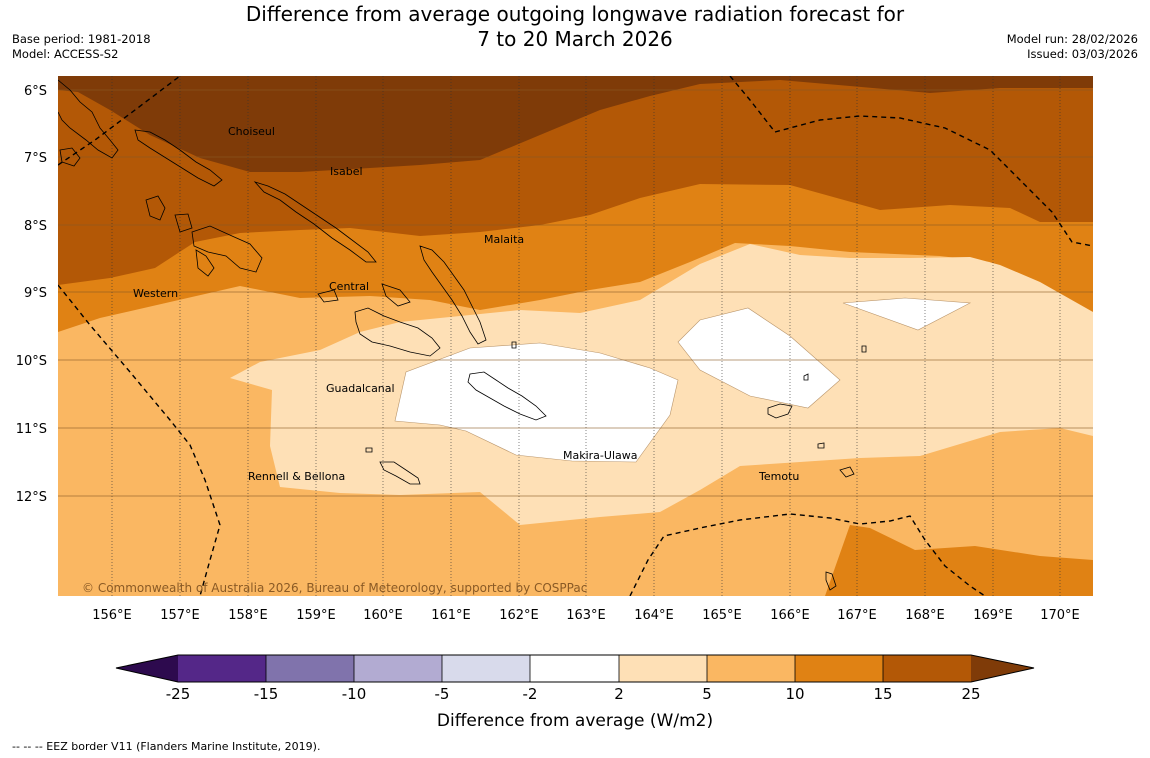 This screenshot has height=758, width=1150. What do you see at coordinates (1002, 668) in the screenshot?
I see `colorbar-above-arrow` at bounding box center [1002, 668].